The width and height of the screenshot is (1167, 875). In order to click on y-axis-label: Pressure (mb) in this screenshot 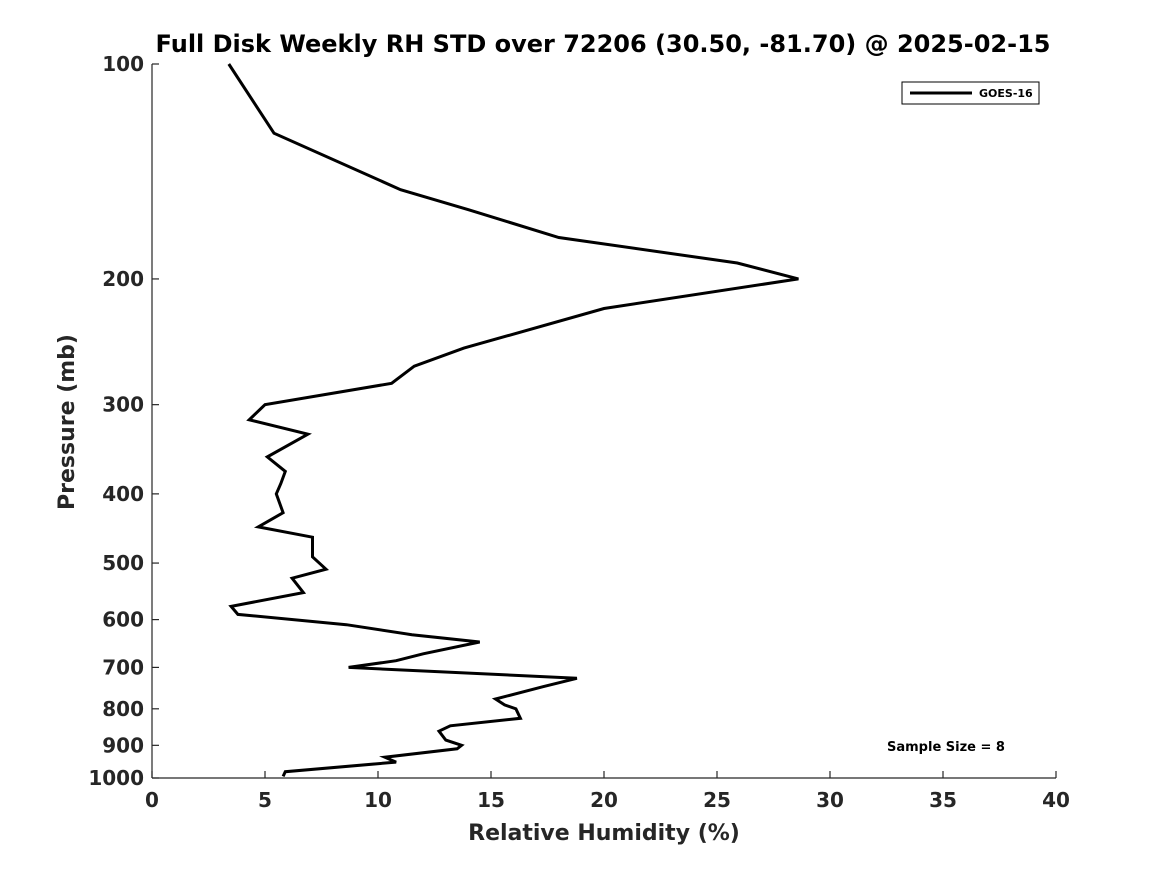, I will do `click(67, 422)`.